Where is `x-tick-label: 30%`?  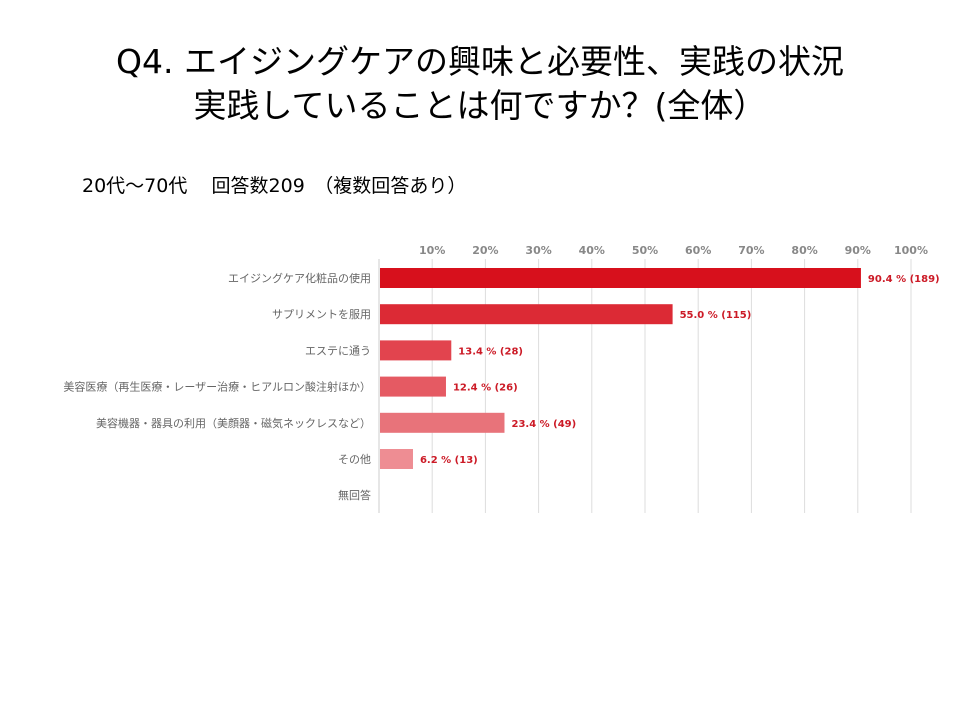
x-tick-label: 30% is located at coordinates (538, 250).